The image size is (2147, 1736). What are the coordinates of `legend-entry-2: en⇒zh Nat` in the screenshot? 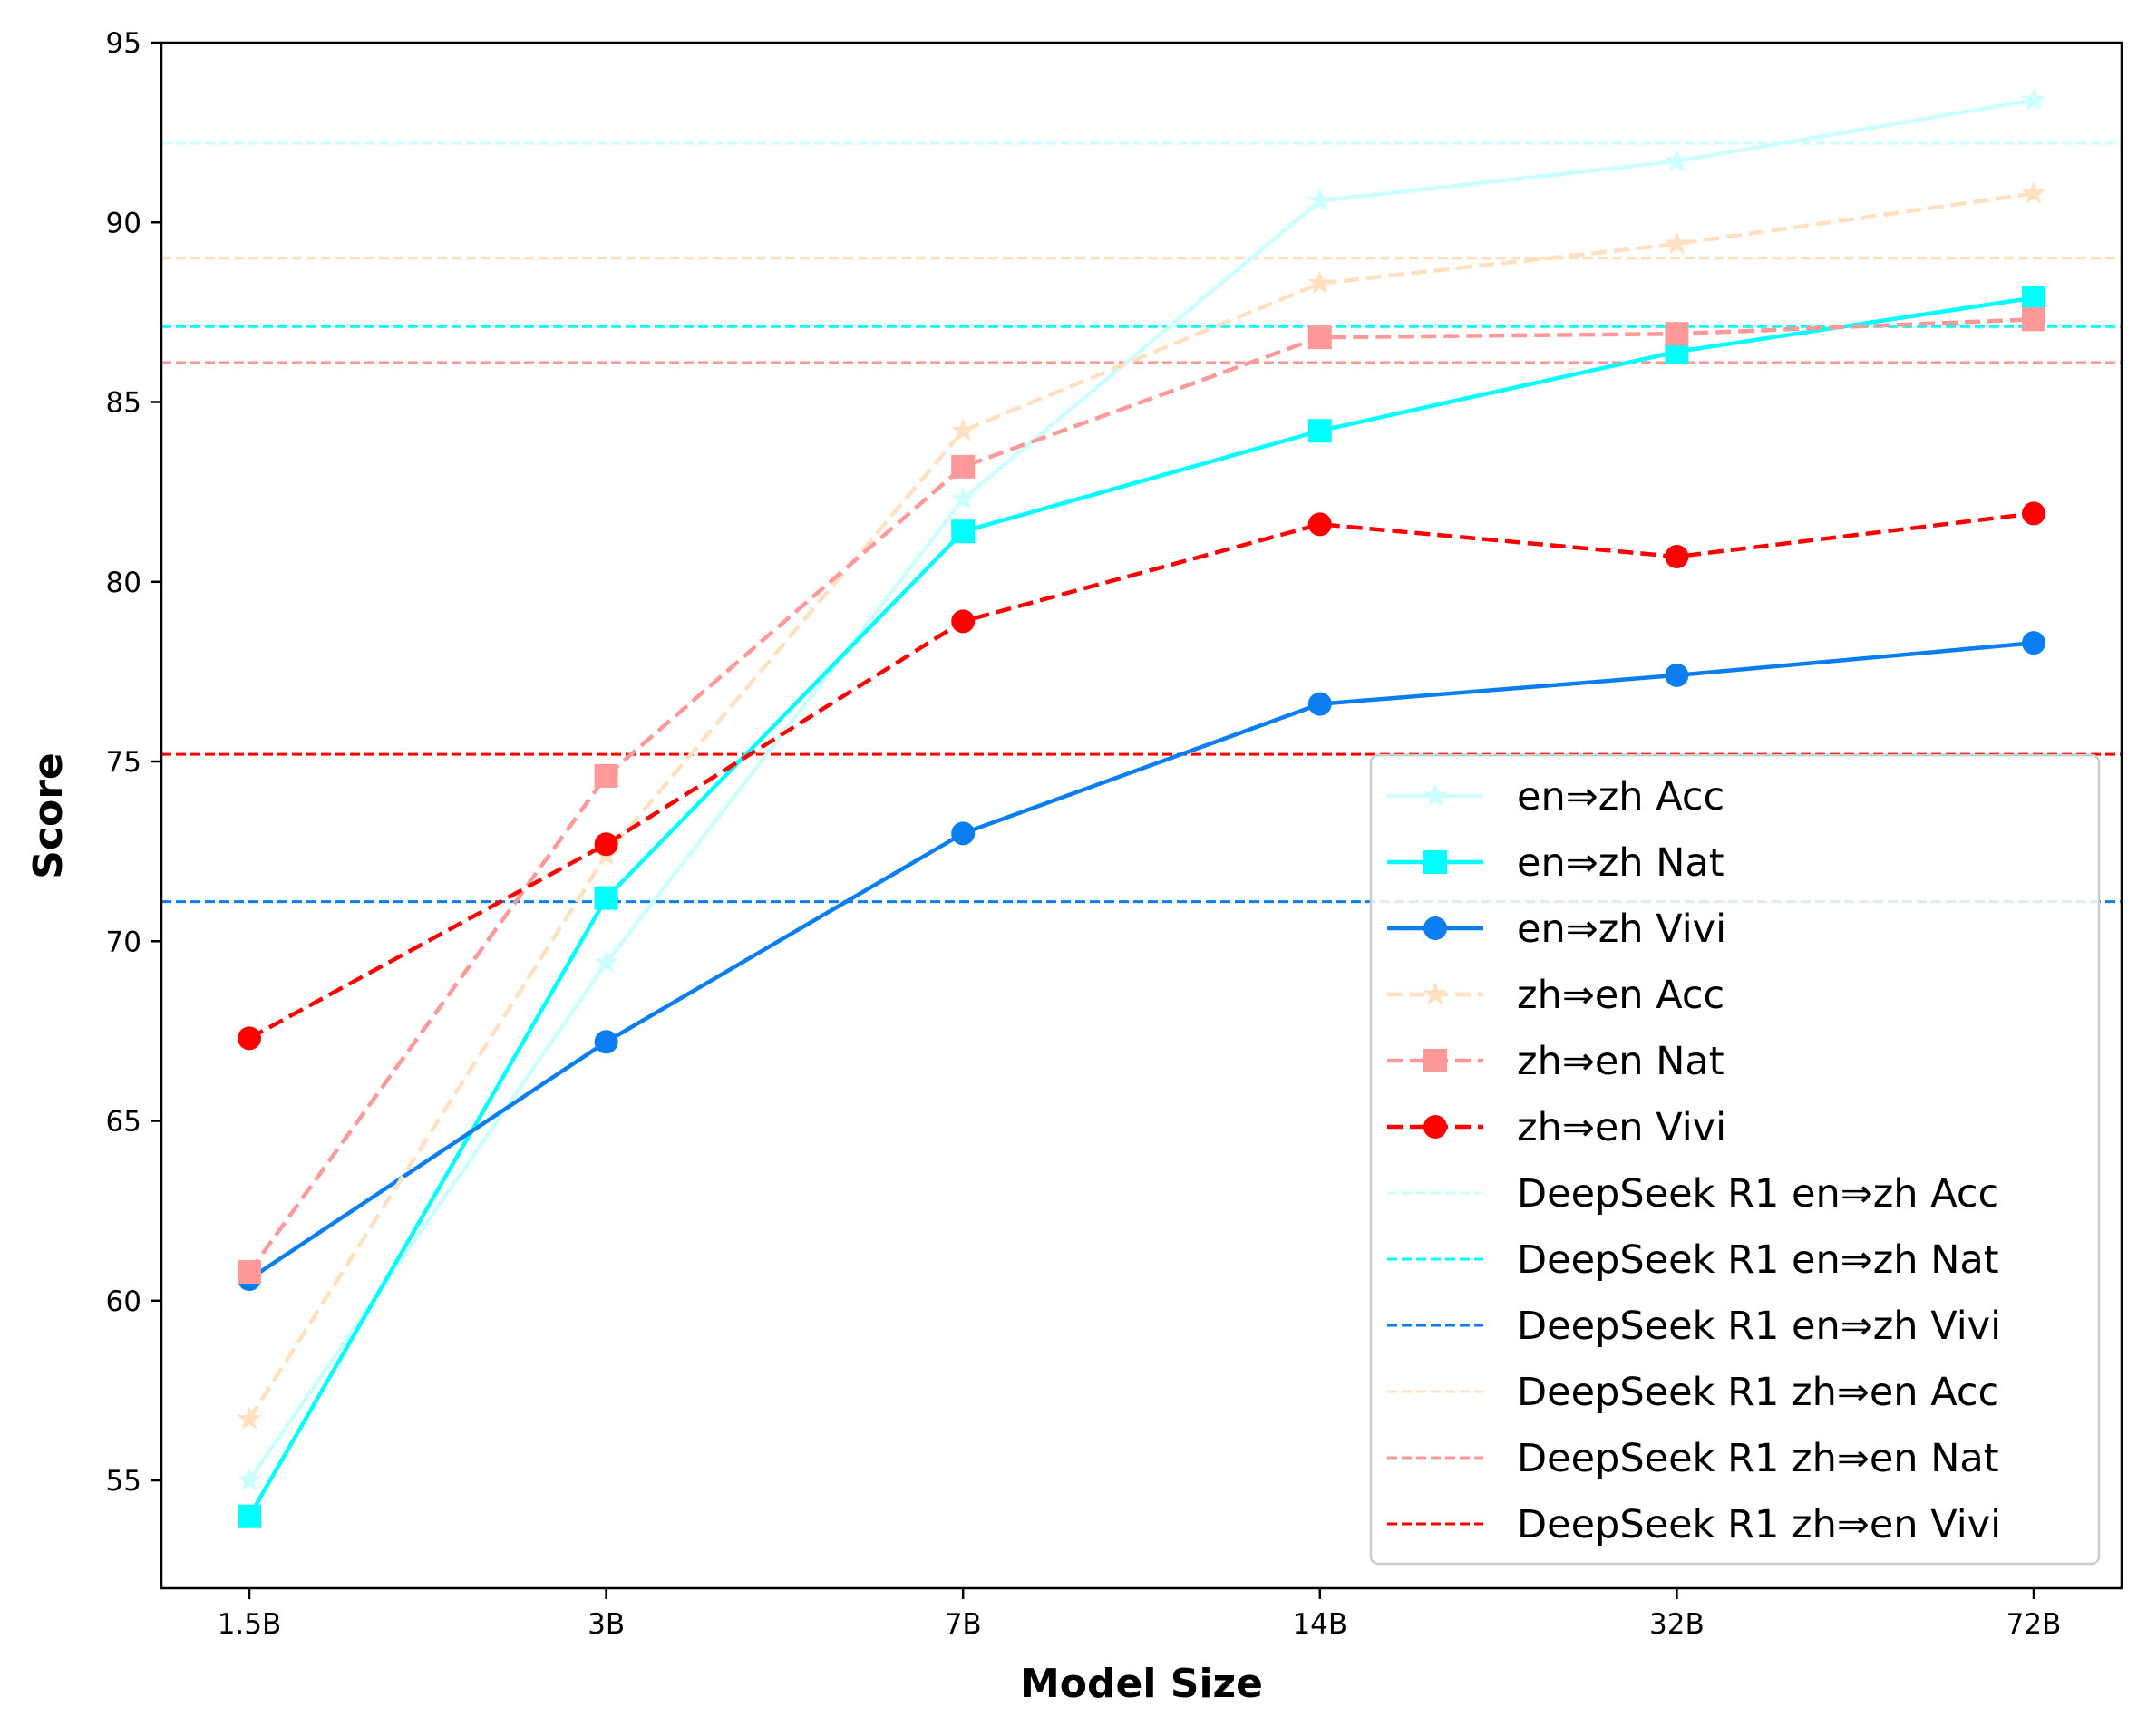 It's located at (1555, 863).